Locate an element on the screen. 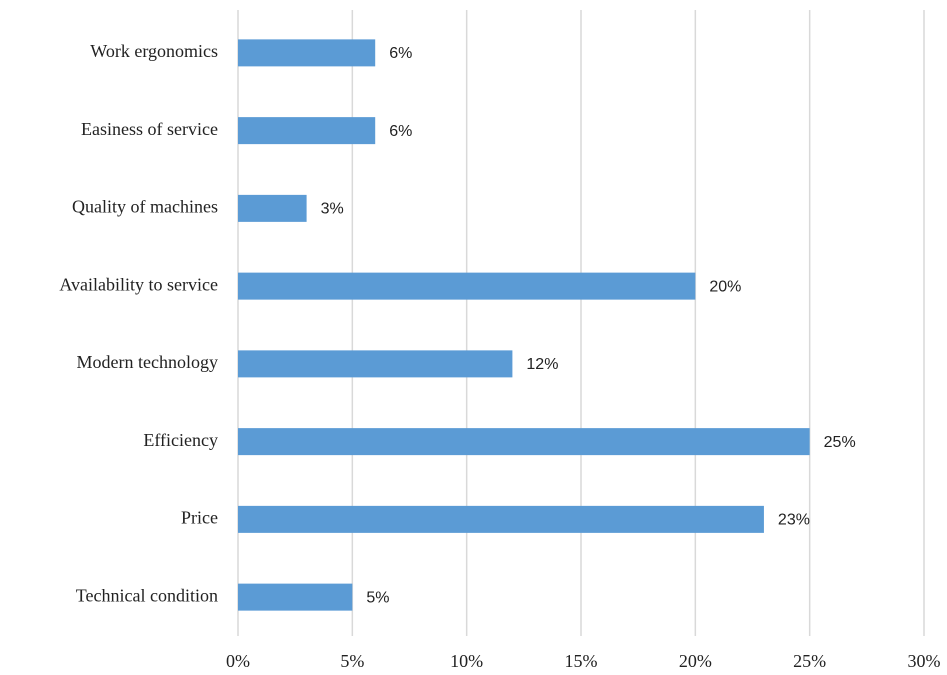 This screenshot has height=675, width=947. y-tick-label: Modern technology is located at coordinates (147, 362).